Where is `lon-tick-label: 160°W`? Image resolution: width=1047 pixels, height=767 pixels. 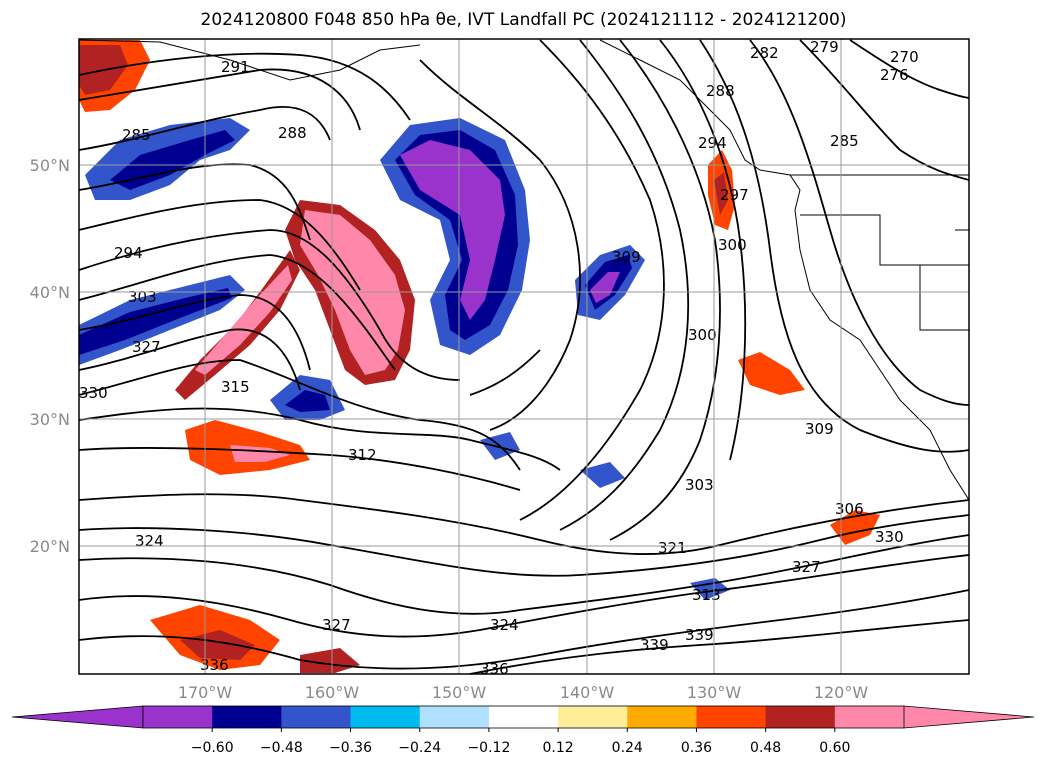 lon-tick-label: 160°W is located at coordinates (332, 692).